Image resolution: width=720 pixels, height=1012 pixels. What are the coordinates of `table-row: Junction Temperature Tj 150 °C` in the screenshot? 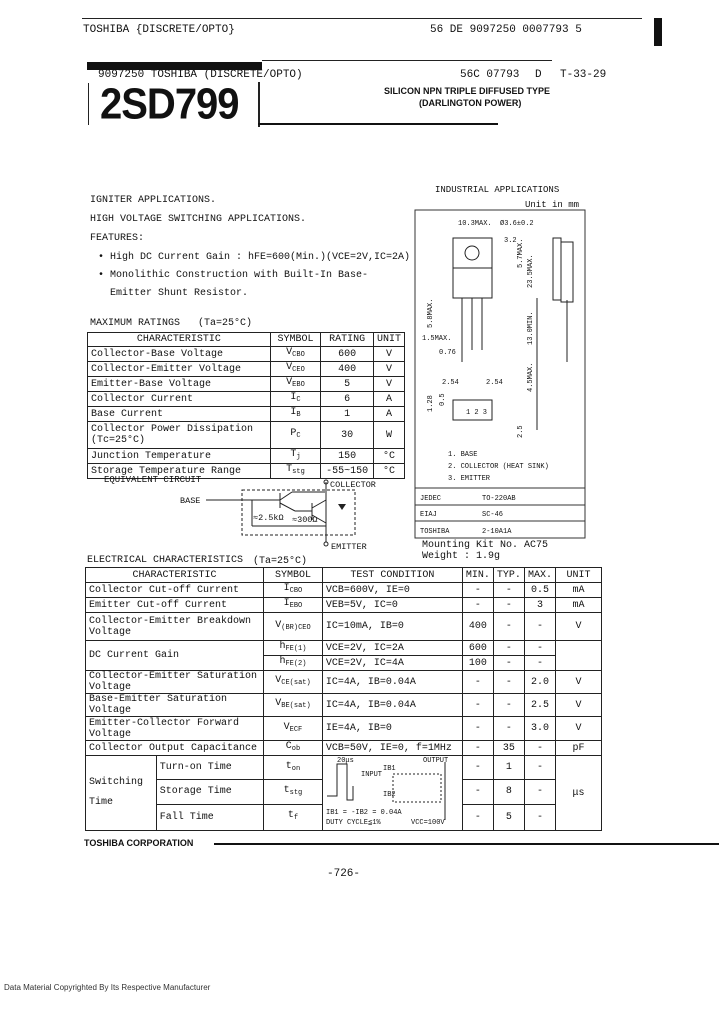 It's located at (246, 456).